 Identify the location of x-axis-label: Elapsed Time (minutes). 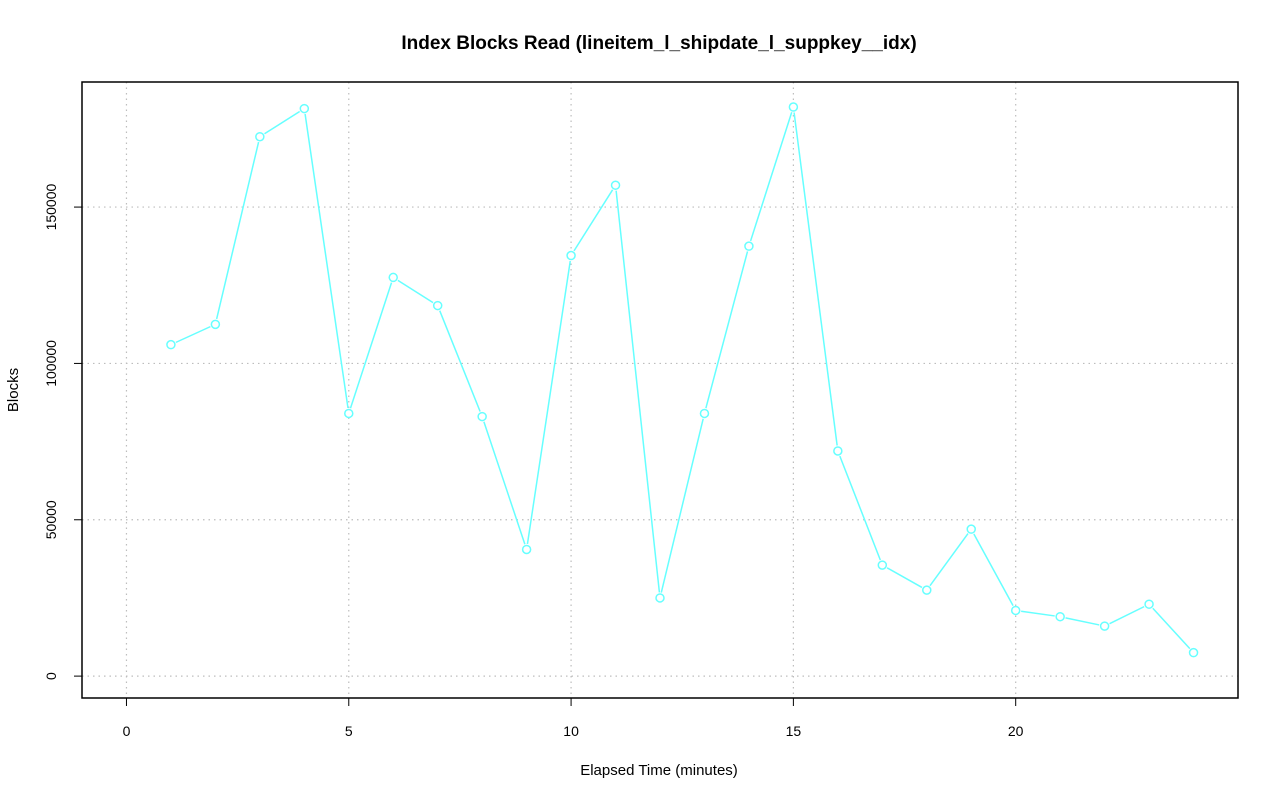
(659, 770).